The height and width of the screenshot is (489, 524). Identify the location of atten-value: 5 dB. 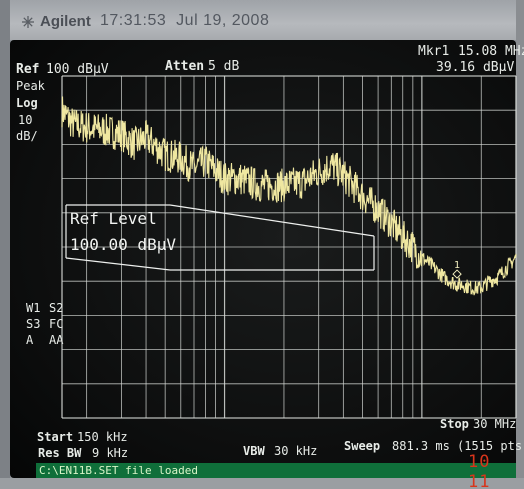
(224, 66).